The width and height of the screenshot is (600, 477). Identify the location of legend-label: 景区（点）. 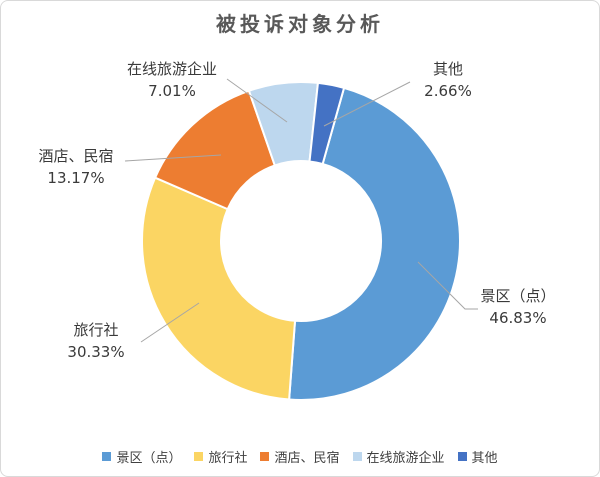
(149, 458).